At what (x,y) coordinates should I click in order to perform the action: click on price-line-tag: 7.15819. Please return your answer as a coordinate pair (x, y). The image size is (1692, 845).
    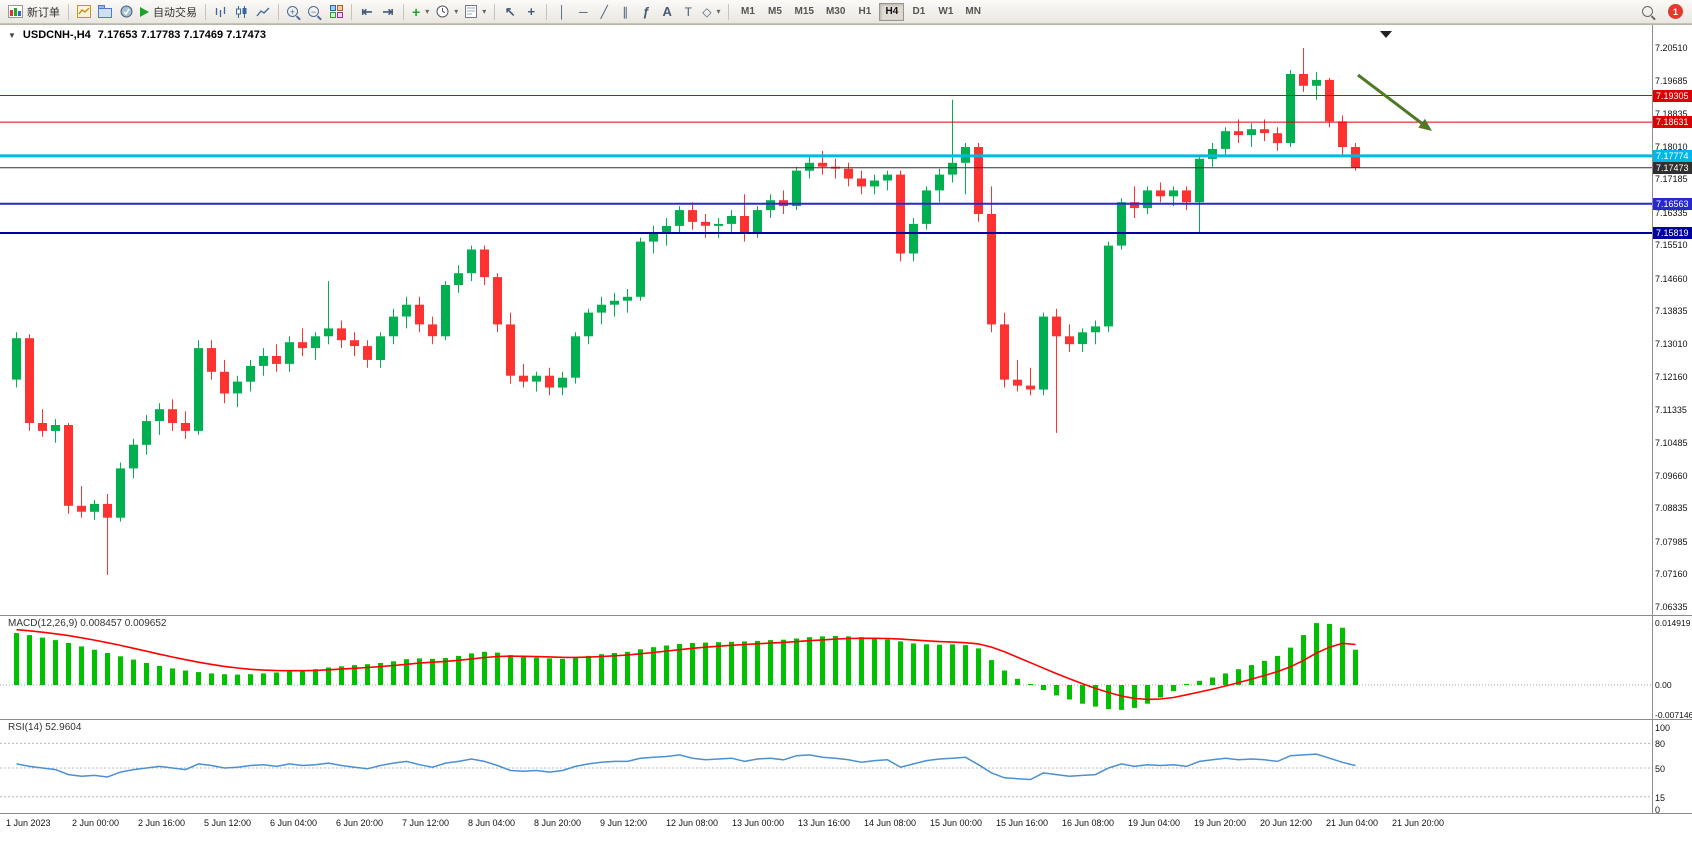
    Looking at the image, I should click on (1672, 233).